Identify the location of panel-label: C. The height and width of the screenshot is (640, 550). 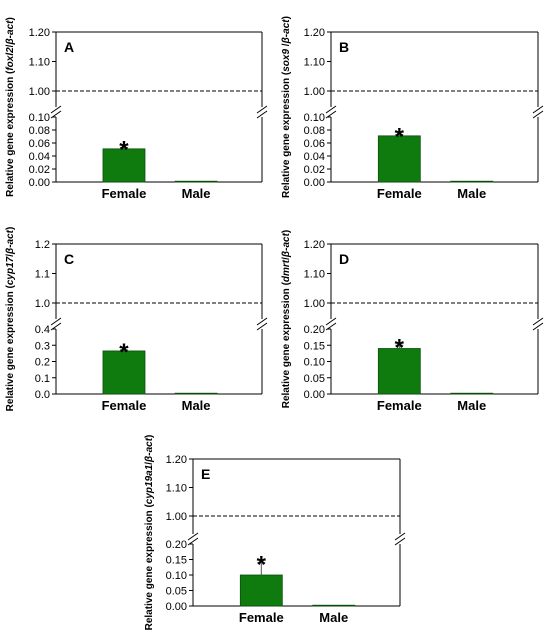
(69, 259).